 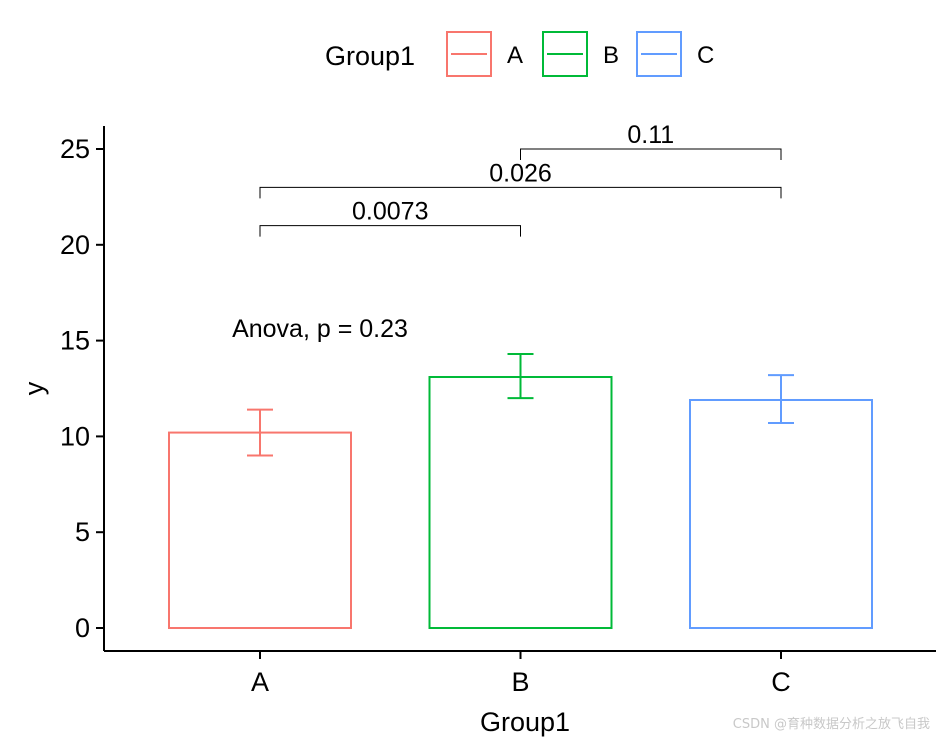 I want to click on bar-A, so click(x=260, y=530).